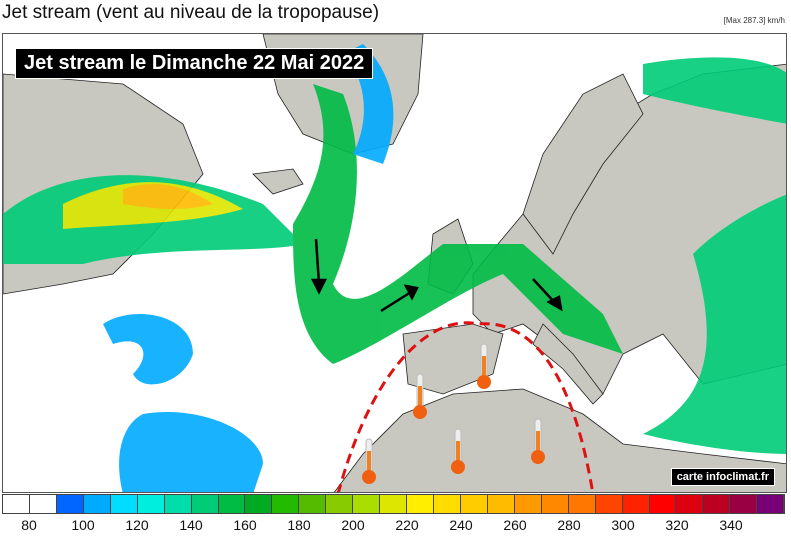 This screenshot has width=791, height=540. I want to click on jet-northeast, so click(714, 90).